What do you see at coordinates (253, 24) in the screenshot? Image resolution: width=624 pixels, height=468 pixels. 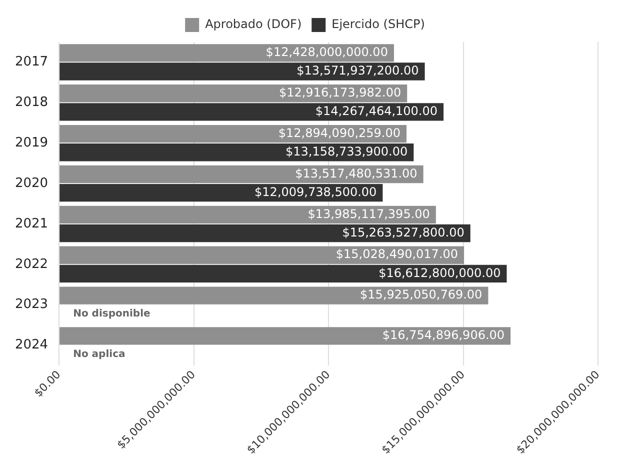 I see `legend-label: Aprobado (DOF)` at bounding box center [253, 24].